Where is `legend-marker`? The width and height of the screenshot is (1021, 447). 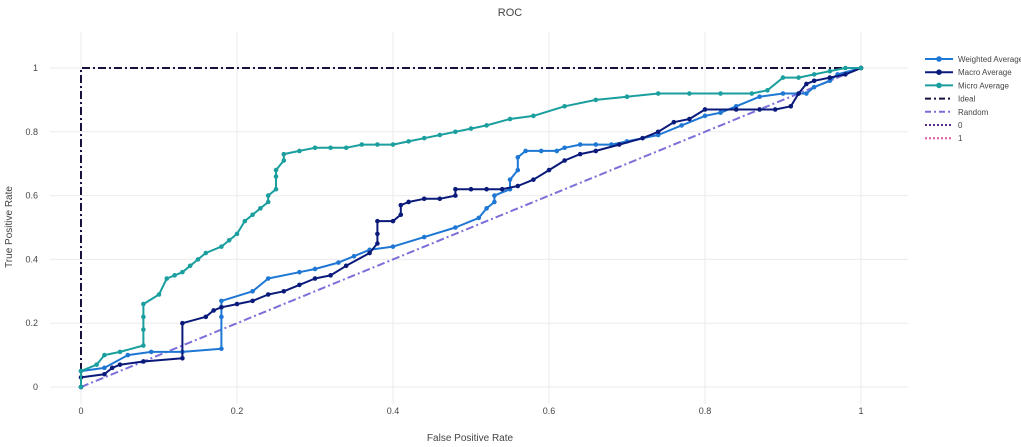 legend-marker is located at coordinates (939, 85).